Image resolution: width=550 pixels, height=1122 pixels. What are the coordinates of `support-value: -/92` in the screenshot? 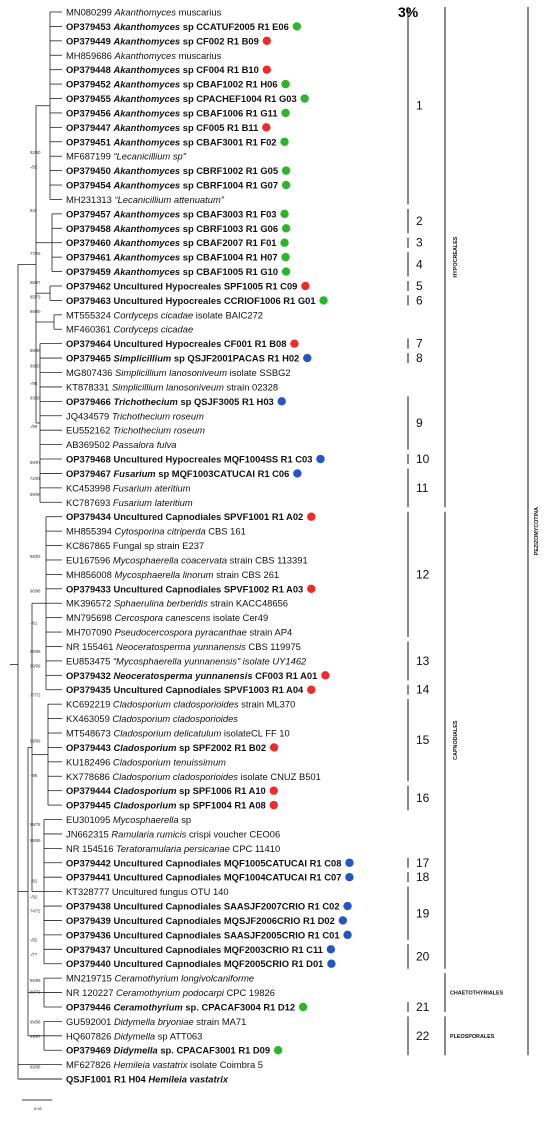 It's located at (34, 167).